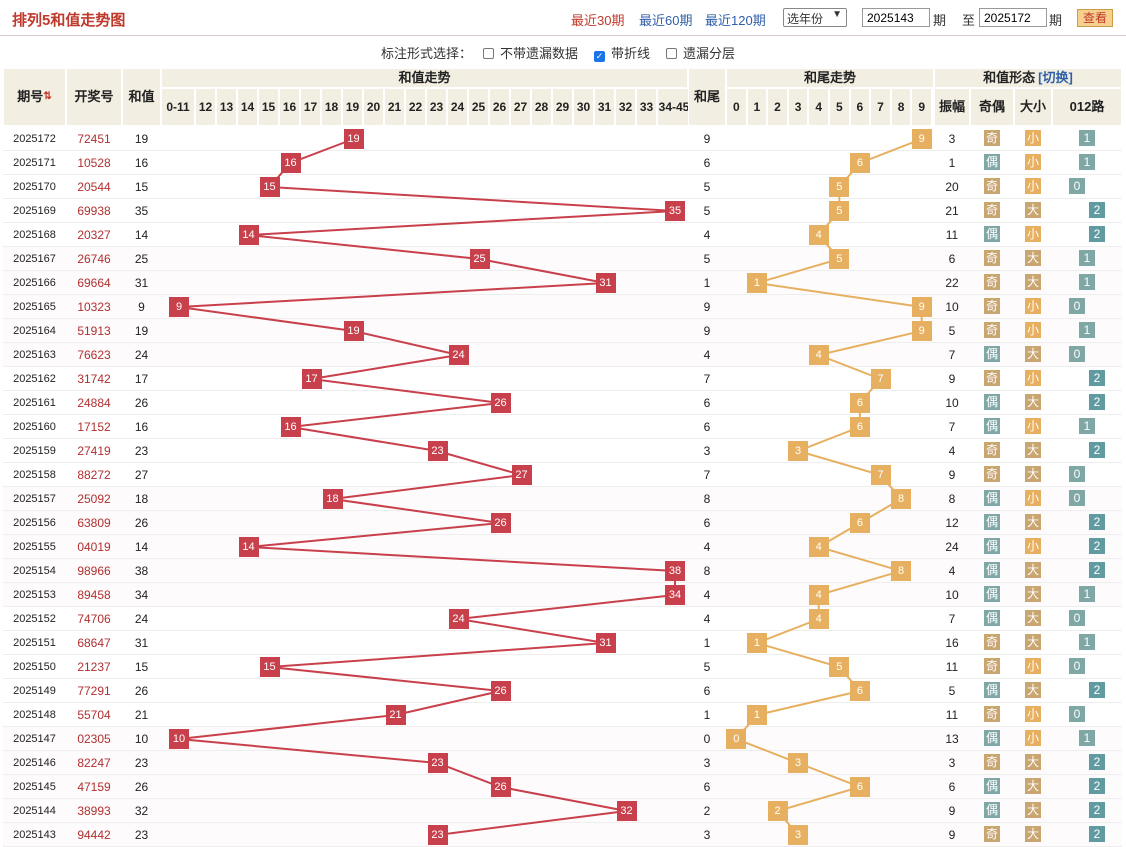 This screenshot has width=1126, height=847. Describe the element at coordinates (34, 211) in the screenshot. I see `period-cell: 2025169` at that location.